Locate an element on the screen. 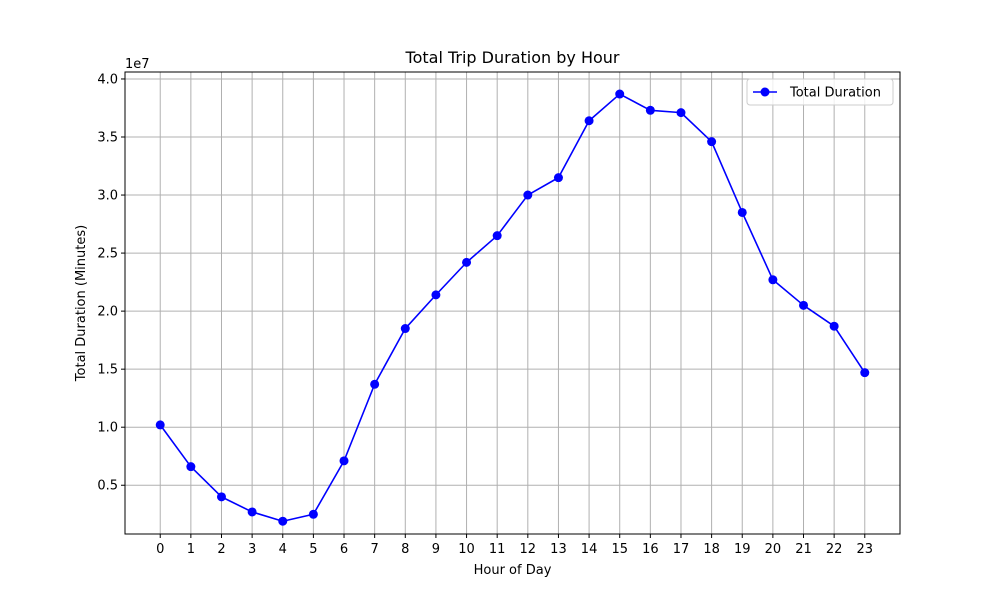 This screenshot has width=1000, height=600. x-tick-label: 3 is located at coordinates (252, 549).